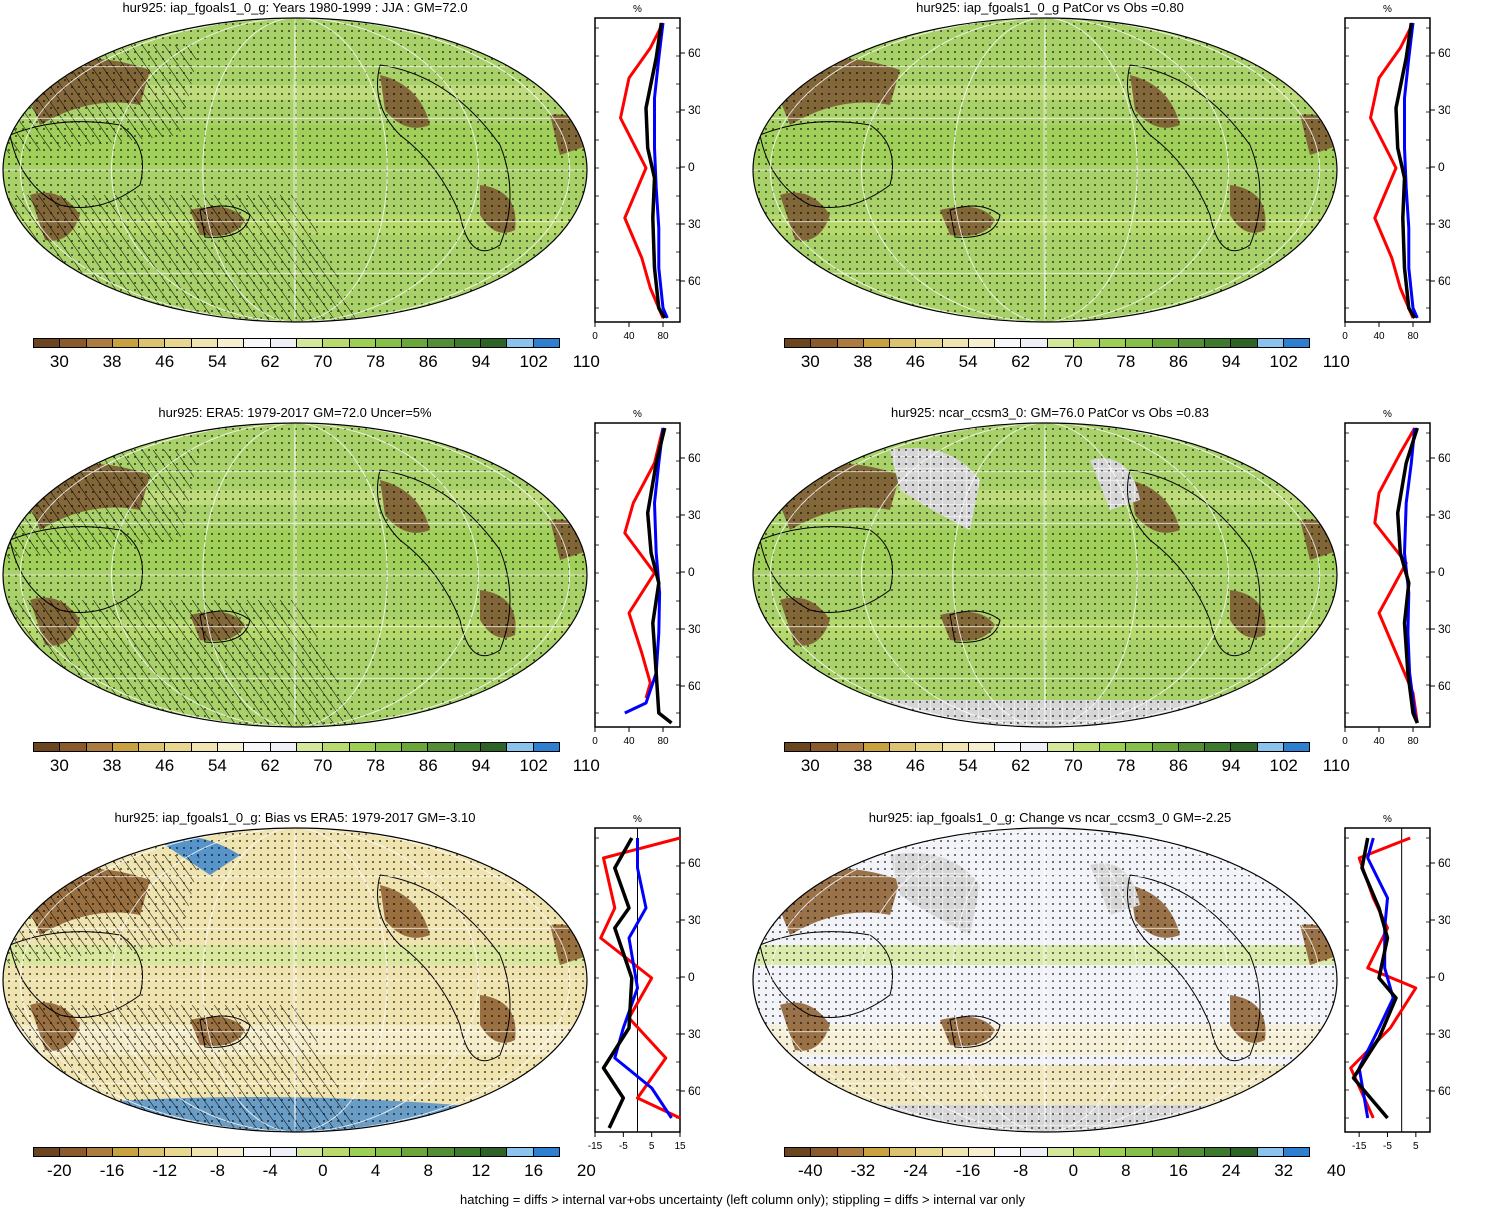 Image resolution: width=1485 pixels, height=1212 pixels. Describe the element at coordinates (1021, 765) in the screenshot. I see `colorbar-label: 62` at that location.